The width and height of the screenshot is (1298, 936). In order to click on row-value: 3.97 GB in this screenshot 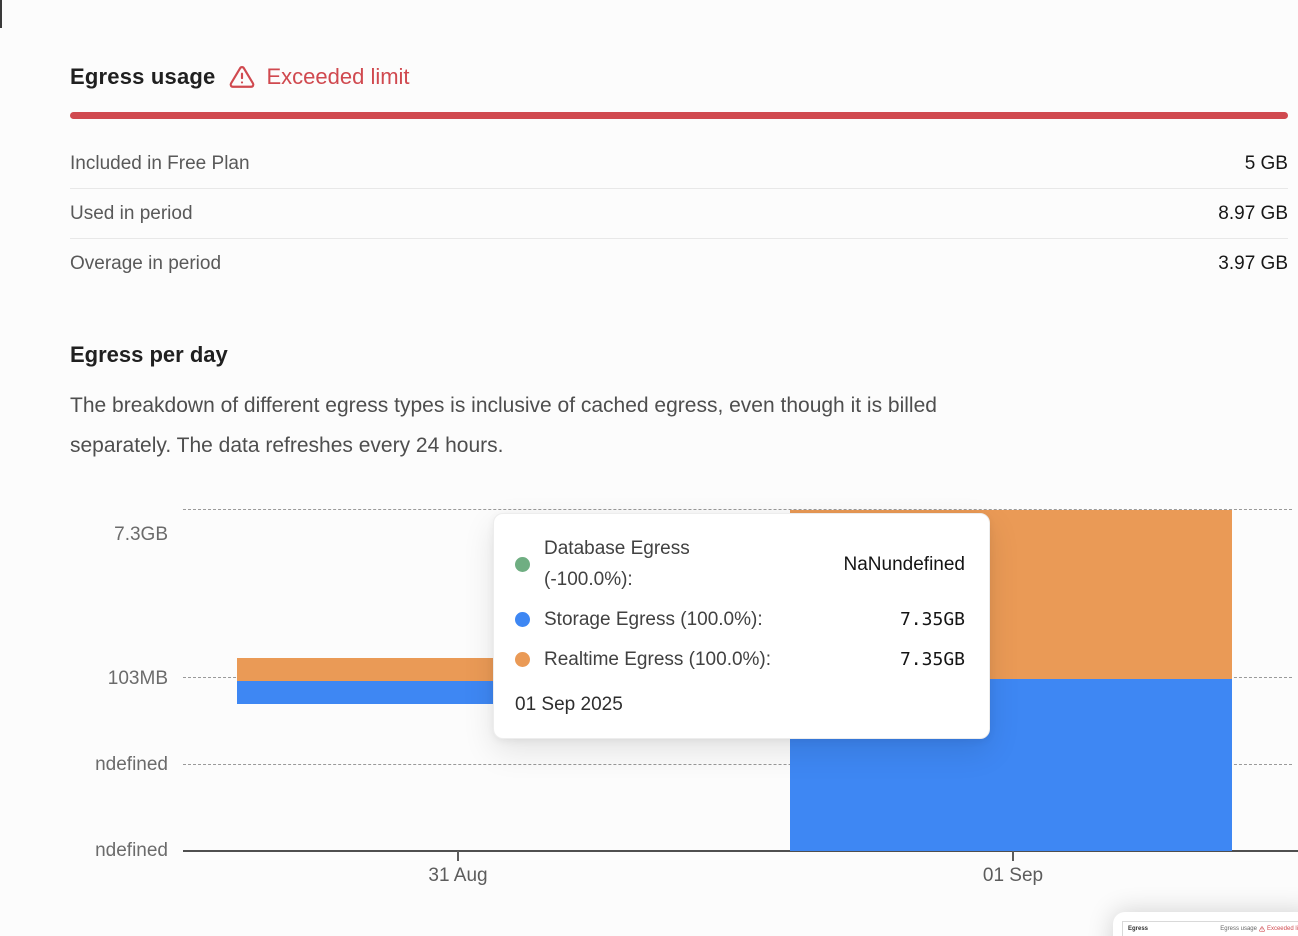, I will do `click(1253, 263)`.